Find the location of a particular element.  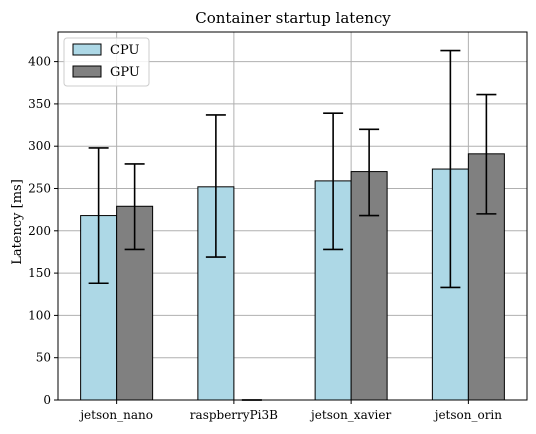

x-tick-label: jetson_orin is located at coordinates (468, 415).